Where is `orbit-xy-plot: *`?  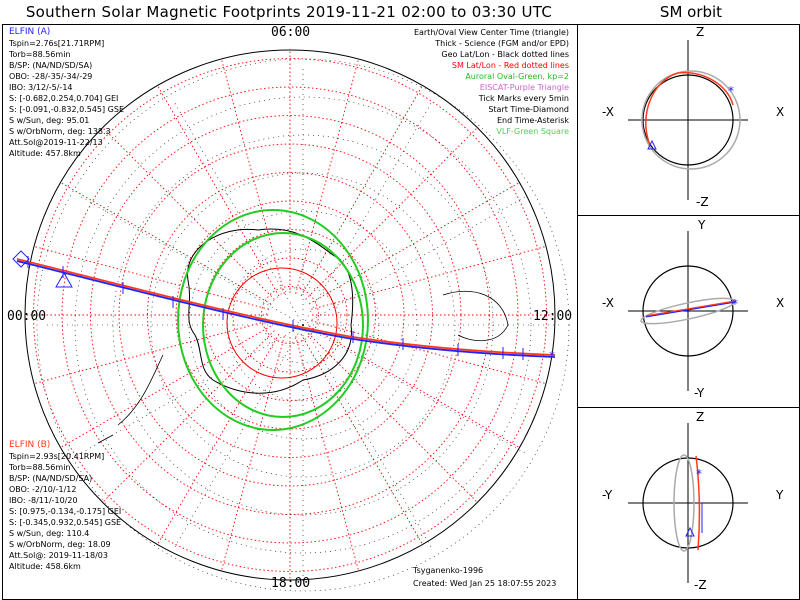
orbit-xy-plot: * is located at coordinates (688, 311).